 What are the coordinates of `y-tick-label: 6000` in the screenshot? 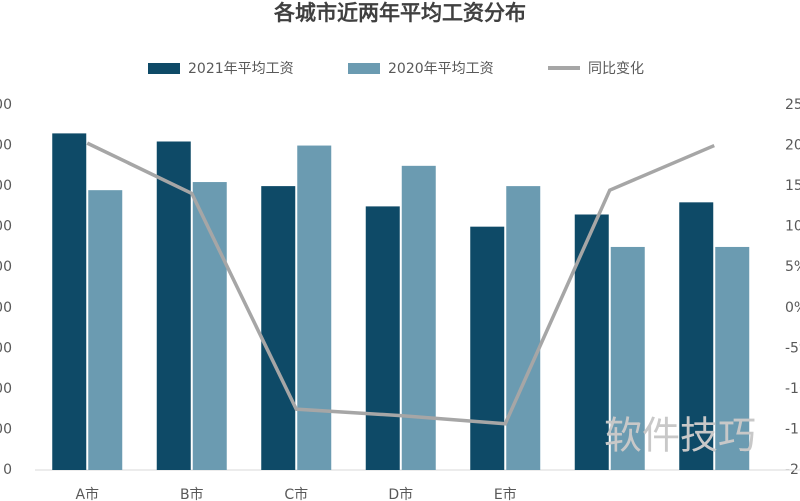 It's located at (6, 227).